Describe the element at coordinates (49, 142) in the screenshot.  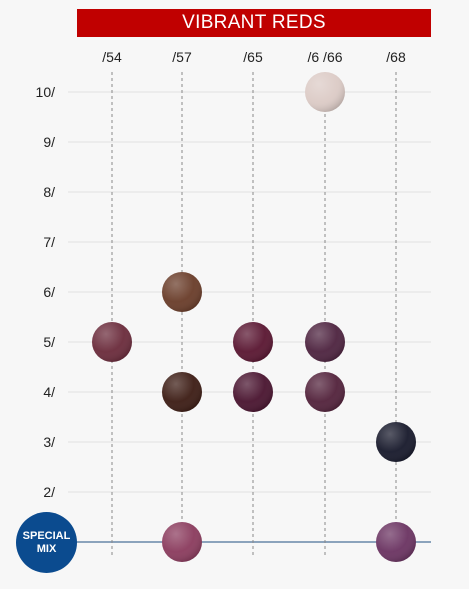
I see `row-label: 9/` at that location.